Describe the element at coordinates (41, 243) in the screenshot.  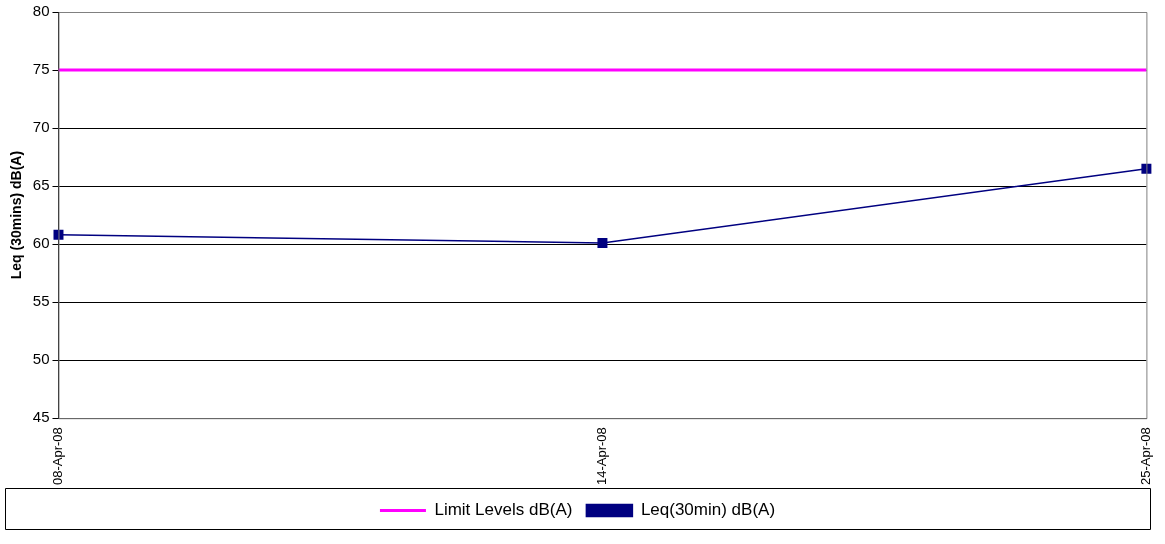
I see `y-tick-label: 60` at that location.